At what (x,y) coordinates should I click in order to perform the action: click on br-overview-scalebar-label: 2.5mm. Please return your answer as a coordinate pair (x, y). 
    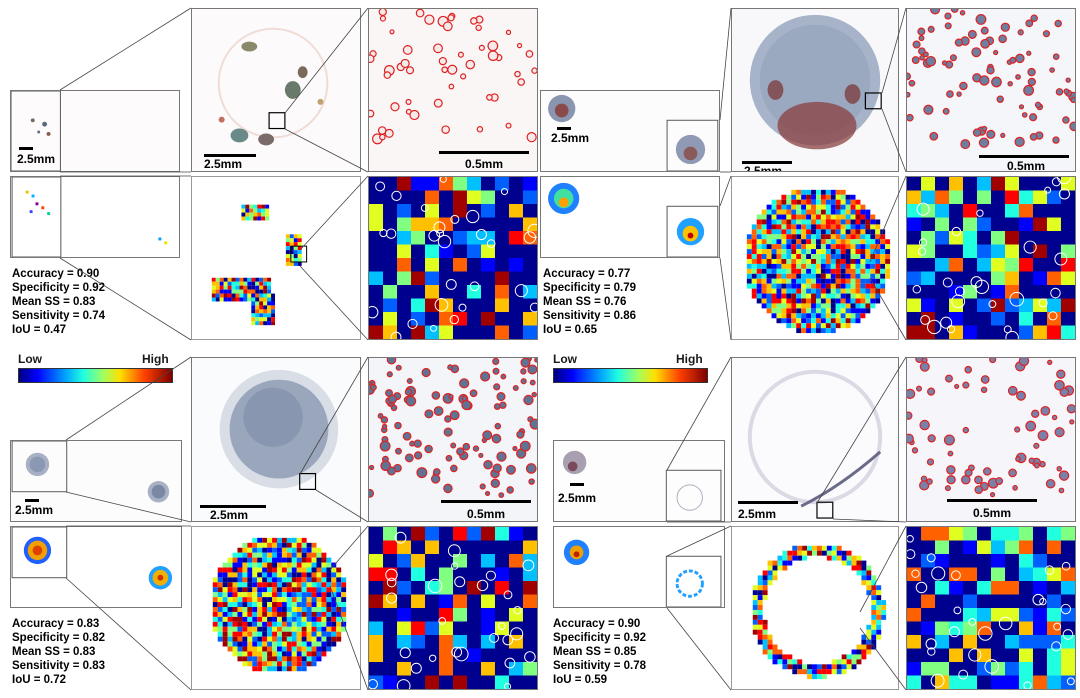
    Looking at the image, I should click on (577, 498).